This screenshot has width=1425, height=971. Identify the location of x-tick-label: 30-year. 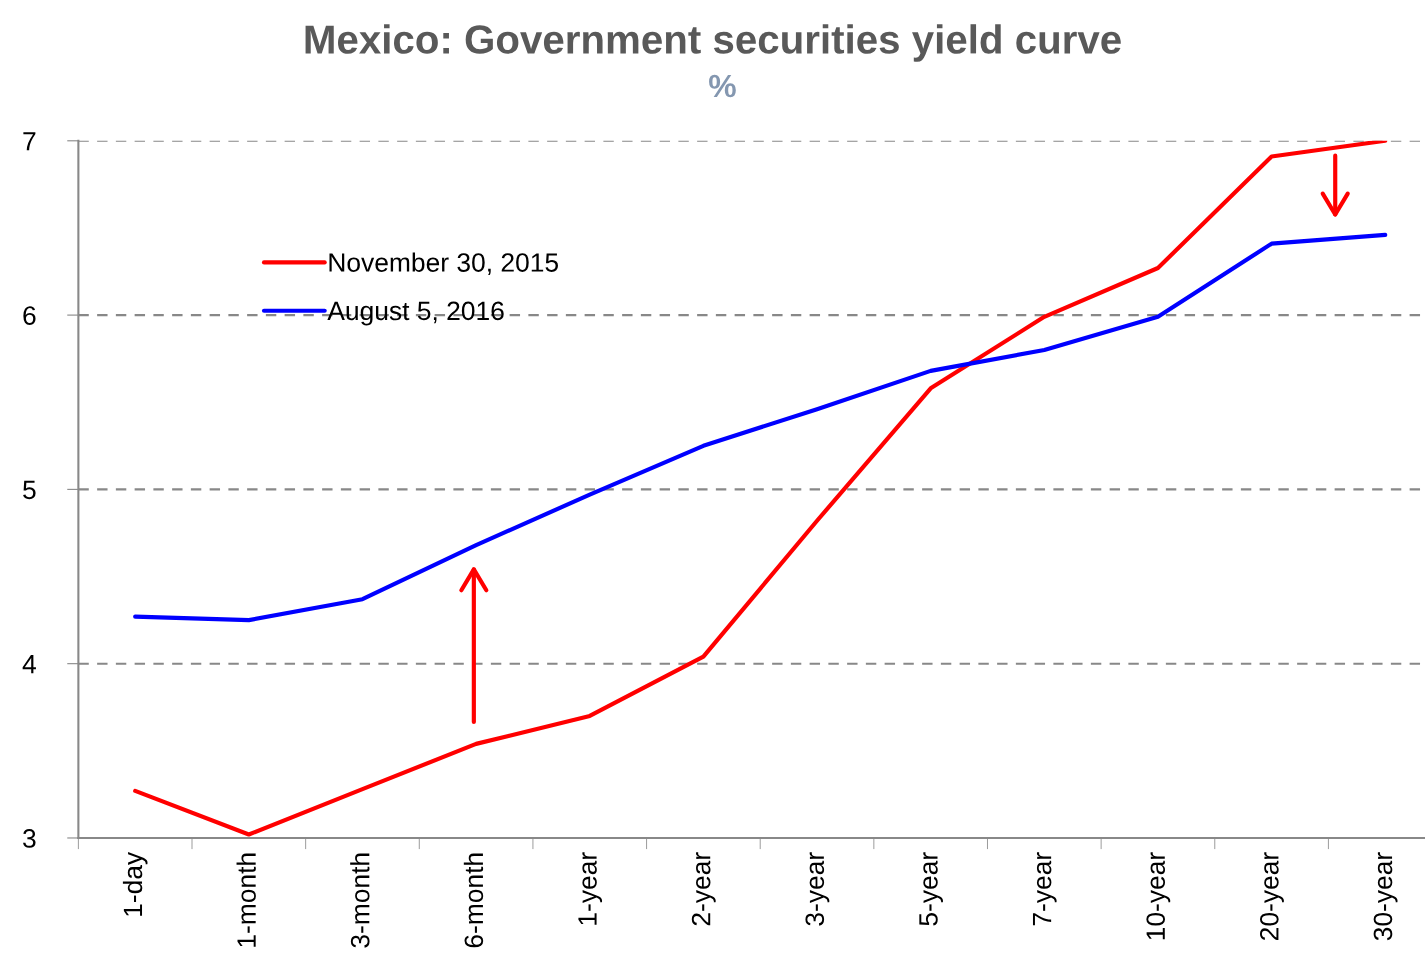
(1385, 896).